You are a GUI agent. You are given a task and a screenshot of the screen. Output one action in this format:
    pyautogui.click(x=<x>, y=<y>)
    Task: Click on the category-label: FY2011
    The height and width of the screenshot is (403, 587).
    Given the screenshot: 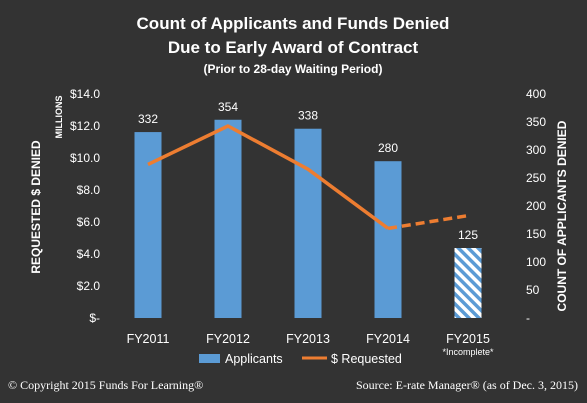 What is the action you would take?
    pyautogui.click(x=148, y=339)
    